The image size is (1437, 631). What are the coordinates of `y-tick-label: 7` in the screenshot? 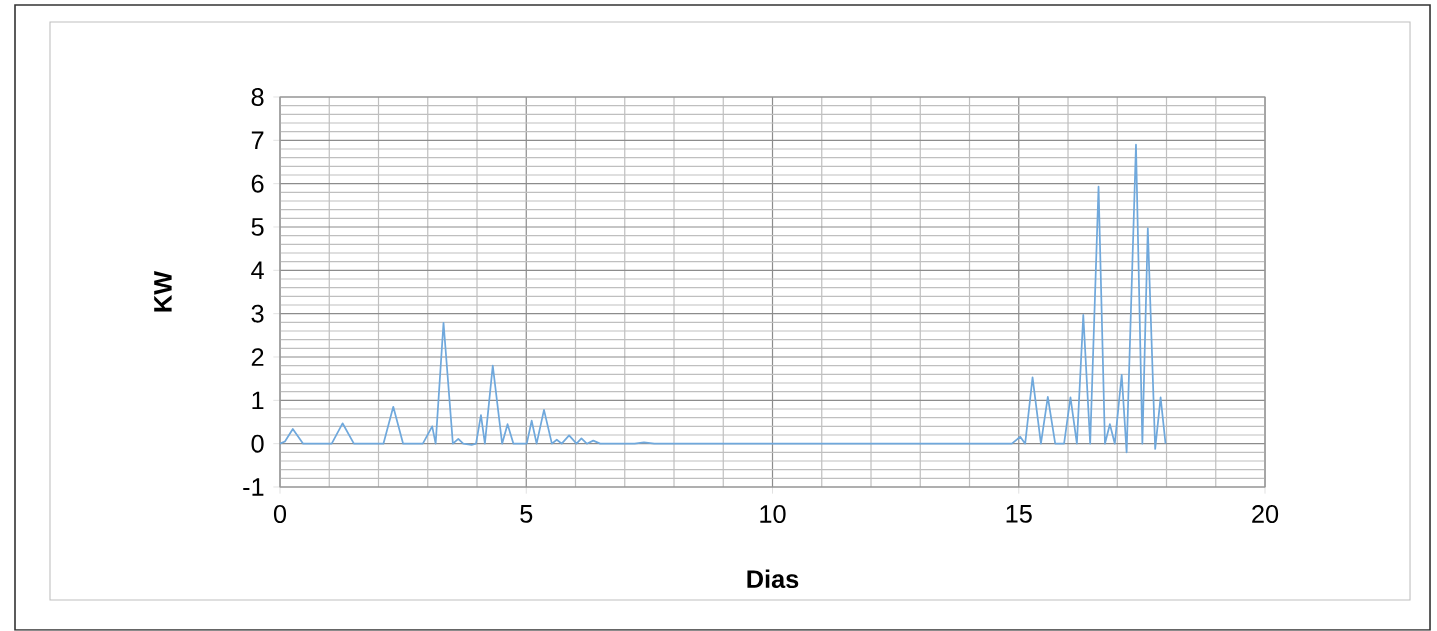 It's located at (257, 140).